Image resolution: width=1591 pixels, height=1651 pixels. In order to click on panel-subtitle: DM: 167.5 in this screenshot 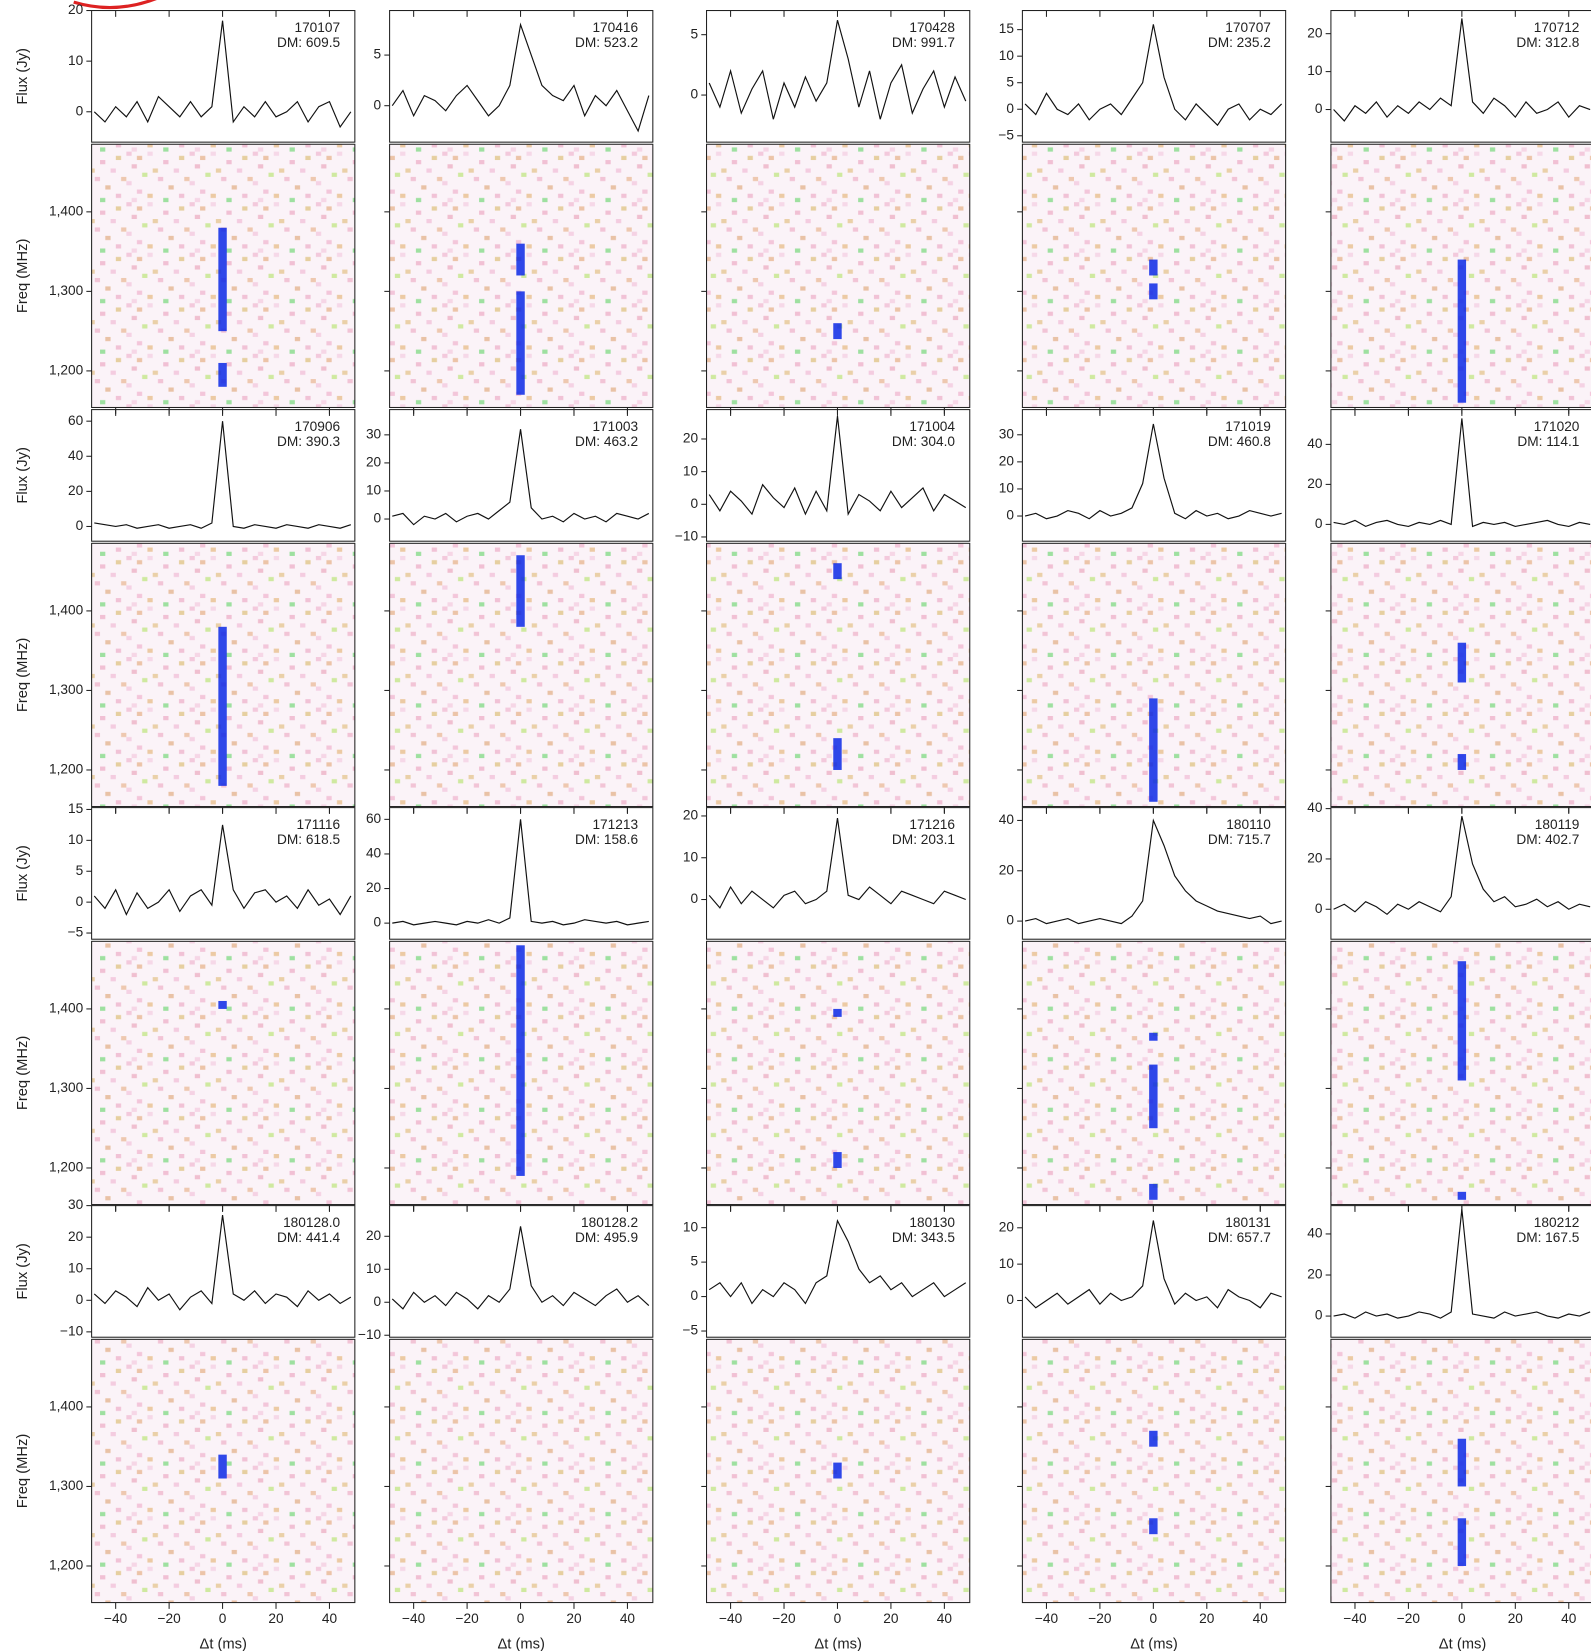, I will do `click(1547, 1237)`.